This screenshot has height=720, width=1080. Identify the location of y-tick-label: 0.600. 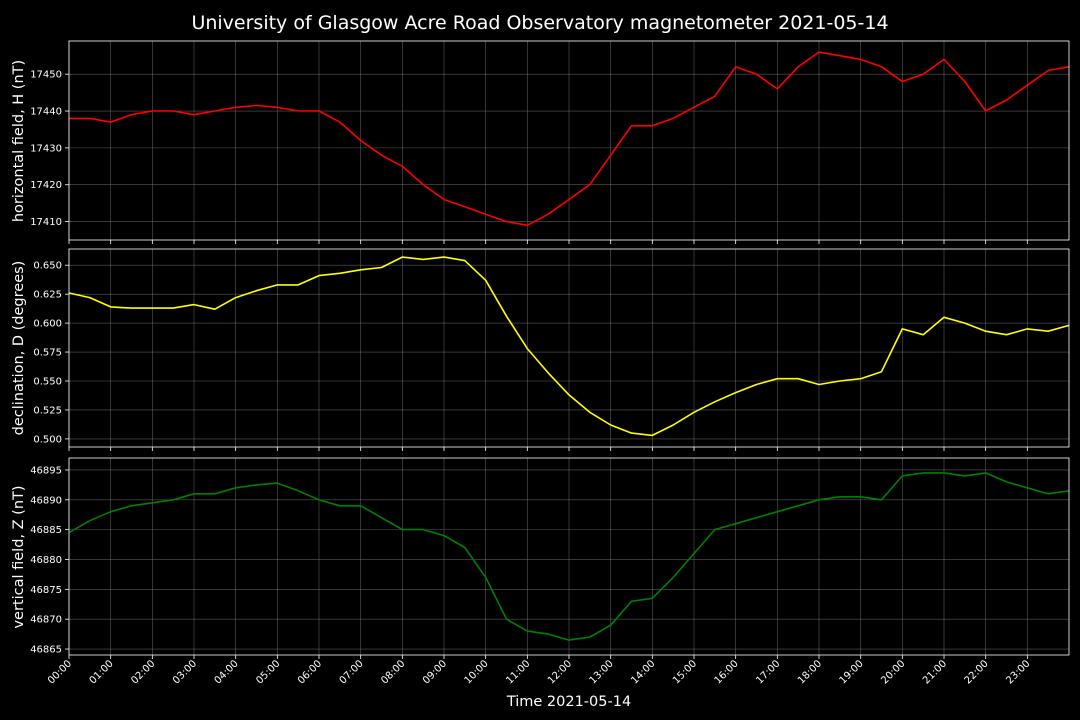
(47, 324).